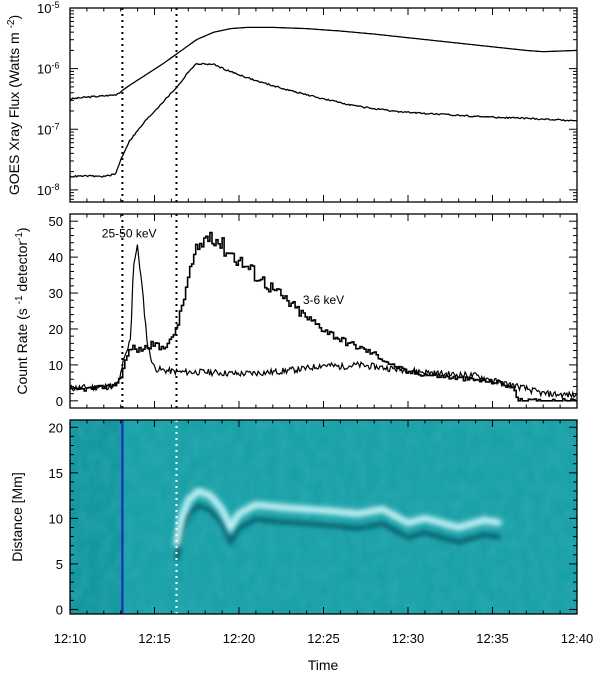  Describe the element at coordinates (70, 638) in the screenshot. I see `x-tick-label: 12:10` at that location.